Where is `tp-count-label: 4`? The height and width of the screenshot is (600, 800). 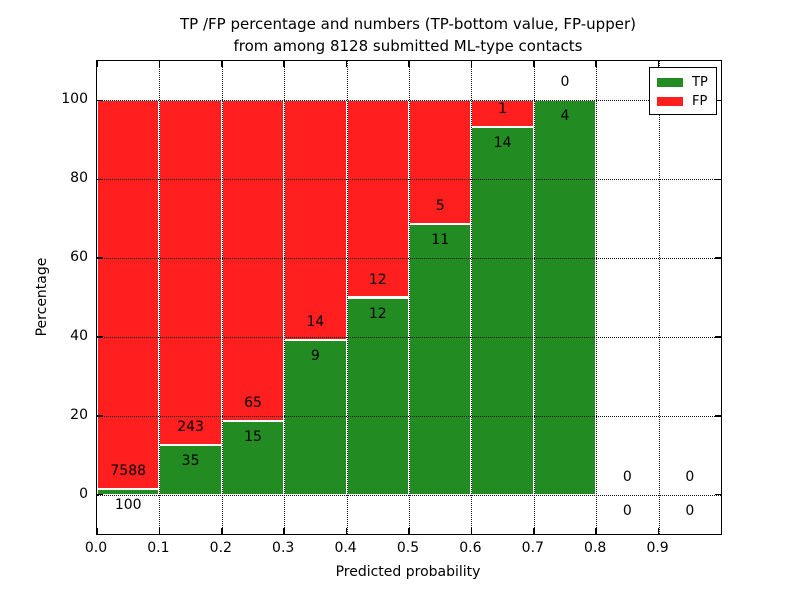
tp-count-label: 4 is located at coordinates (565, 116).